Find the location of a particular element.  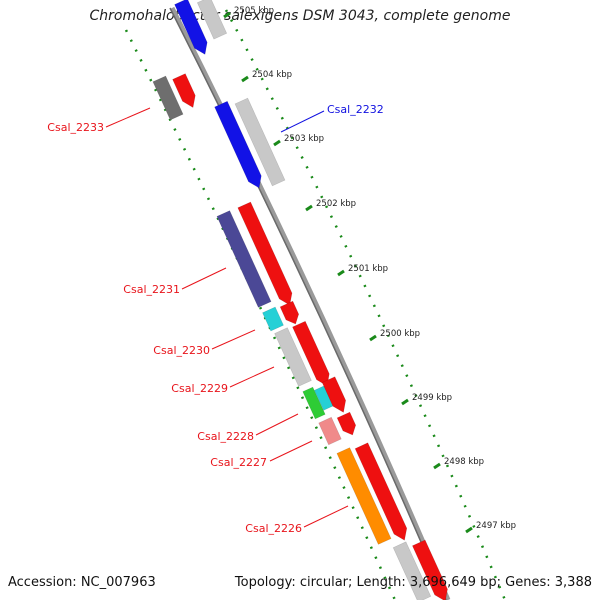

tick-label: 2503 kbp is located at coordinates (304, 139).